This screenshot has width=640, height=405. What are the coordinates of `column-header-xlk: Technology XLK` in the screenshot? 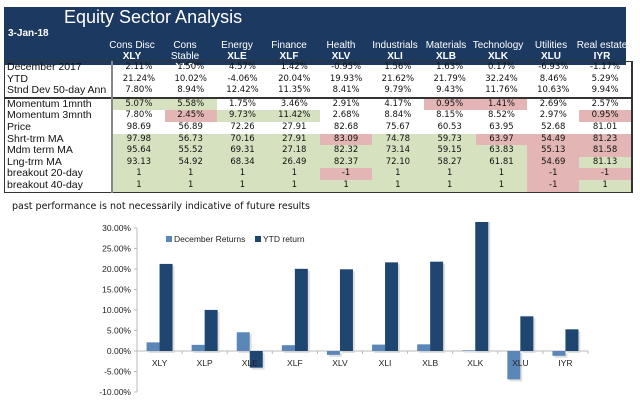 It's located at (498, 51).